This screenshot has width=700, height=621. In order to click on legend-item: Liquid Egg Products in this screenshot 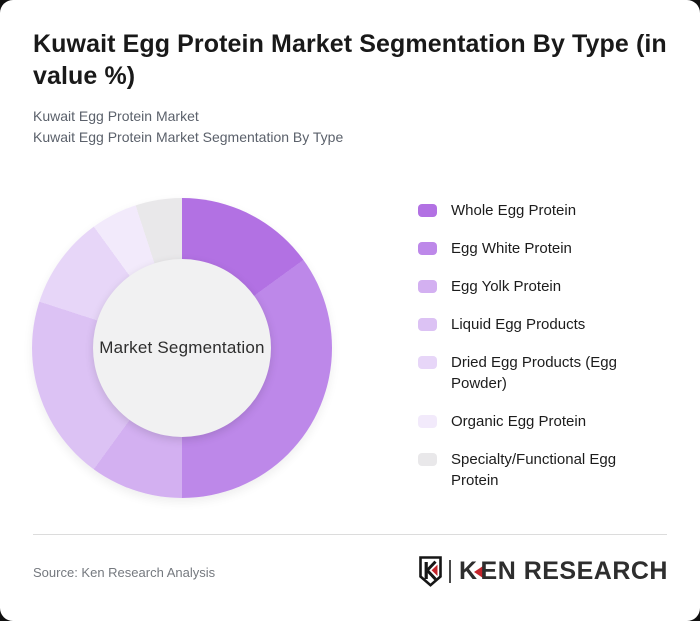, I will do `click(538, 324)`.